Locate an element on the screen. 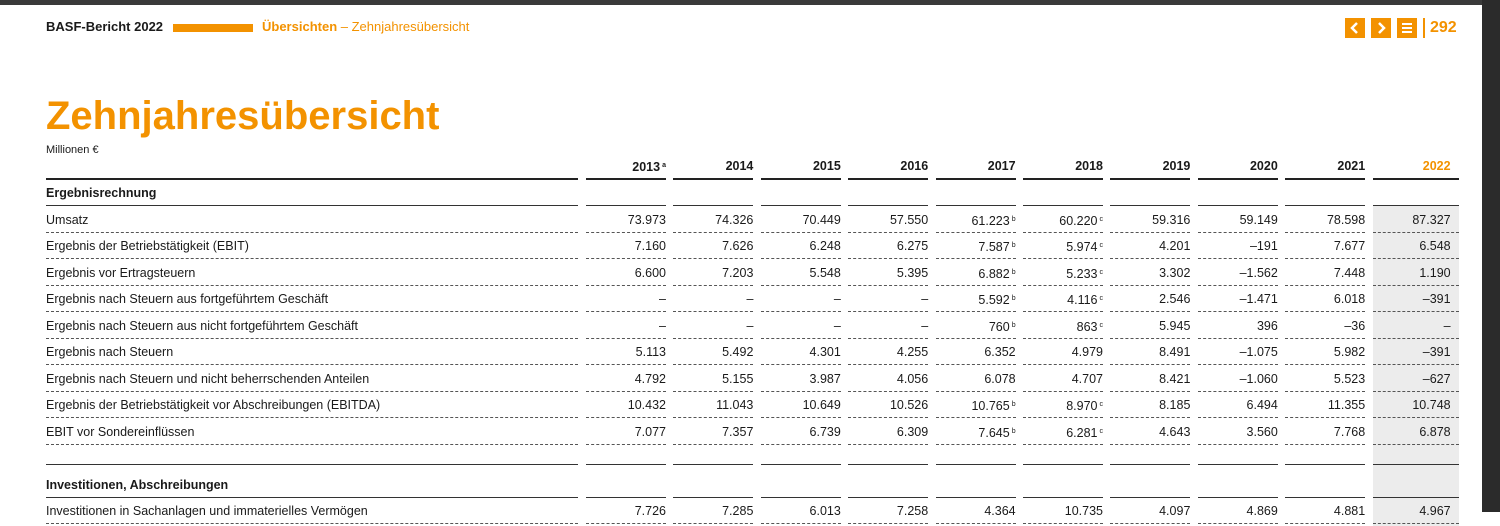 Image resolution: width=1500 pixels, height=526 pixels. value: 4.869 is located at coordinates (1262, 511).